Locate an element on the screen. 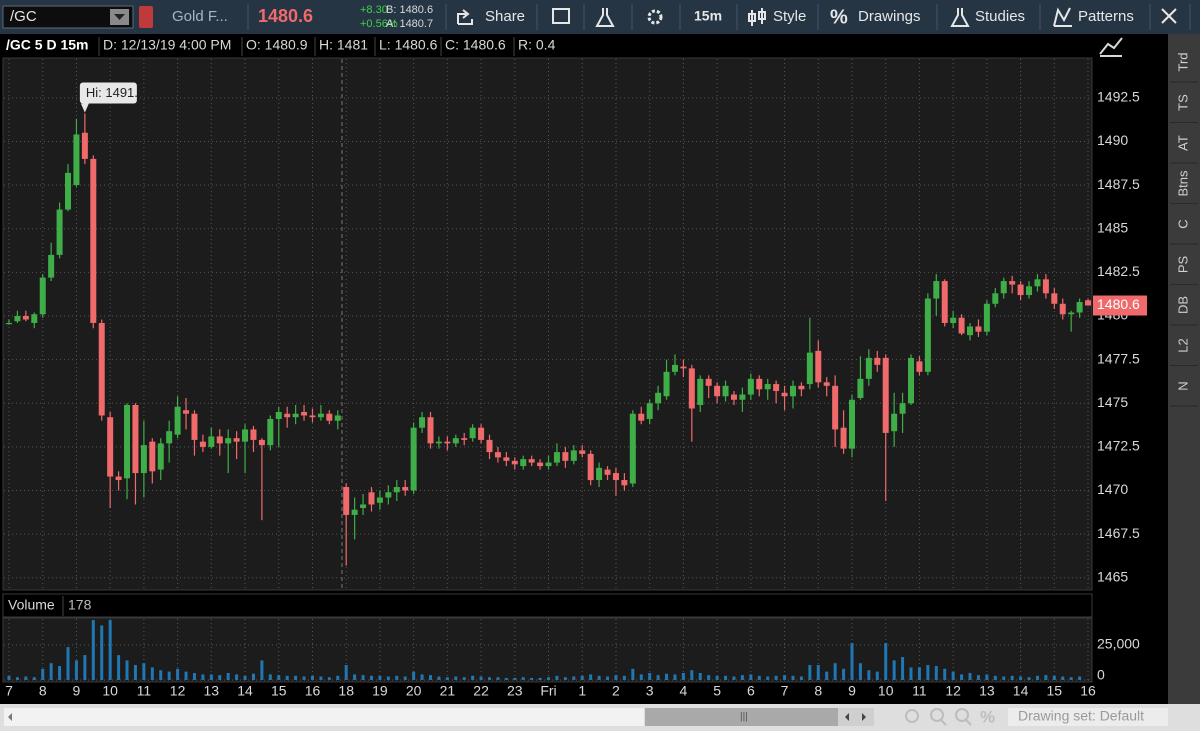  x-tick-label: 18 is located at coordinates (346, 691).